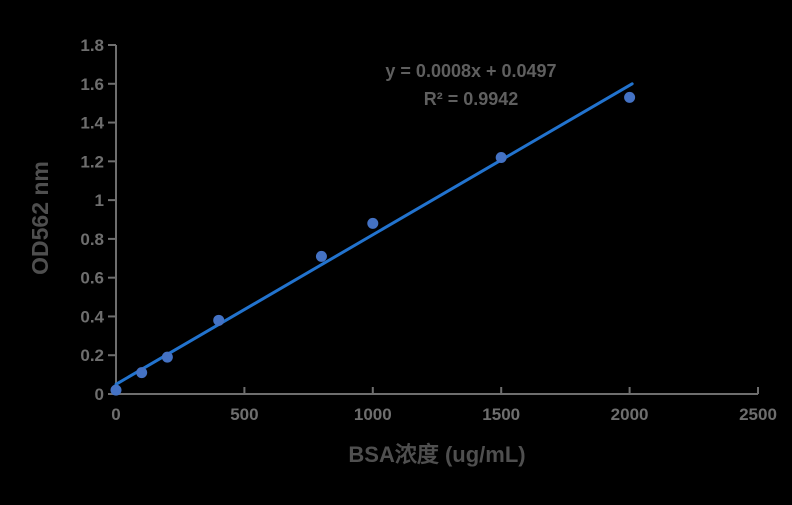 The height and width of the screenshot is (505, 792). Describe the element at coordinates (92, 316) in the screenshot. I see `y-tick-label: 0.4` at that location.